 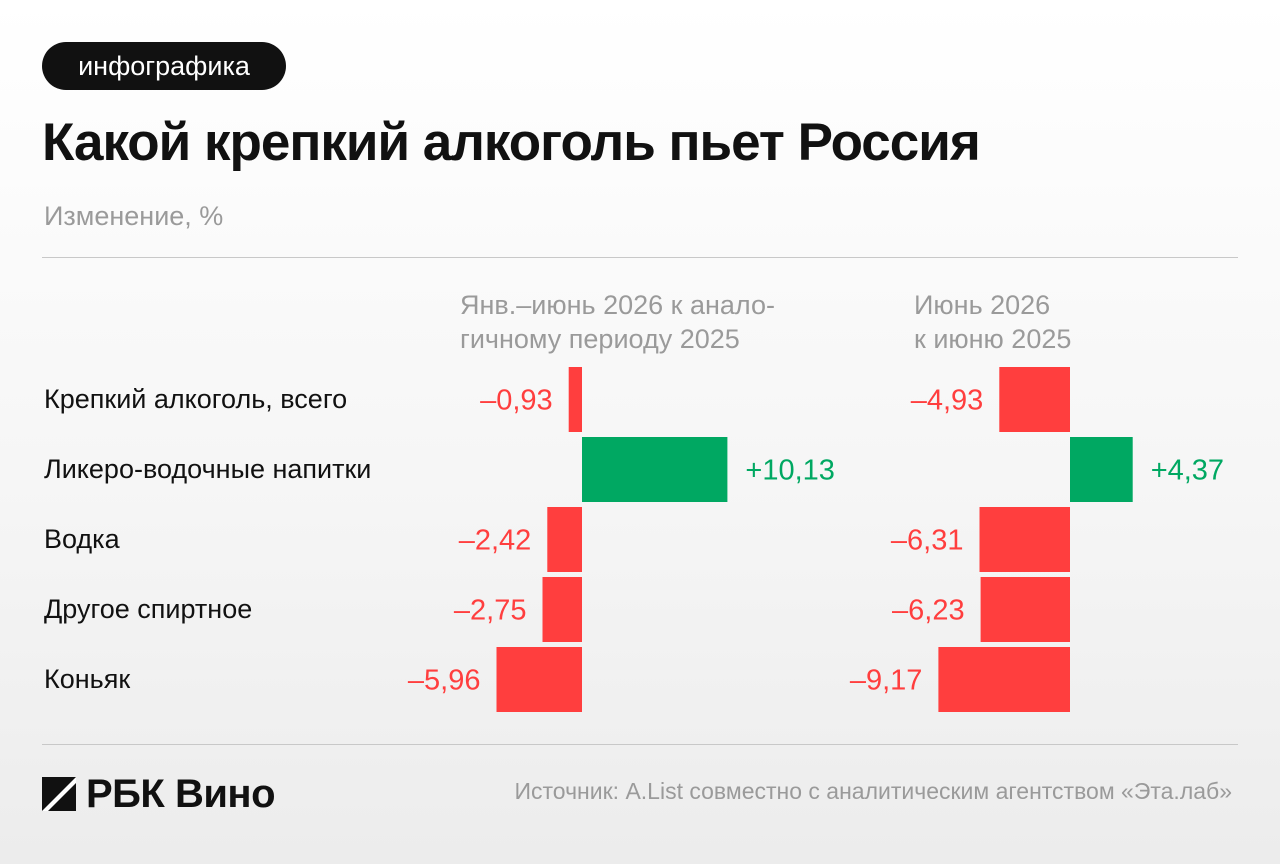 I want to click on data-label: –2,75, so click(x=490, y=611).